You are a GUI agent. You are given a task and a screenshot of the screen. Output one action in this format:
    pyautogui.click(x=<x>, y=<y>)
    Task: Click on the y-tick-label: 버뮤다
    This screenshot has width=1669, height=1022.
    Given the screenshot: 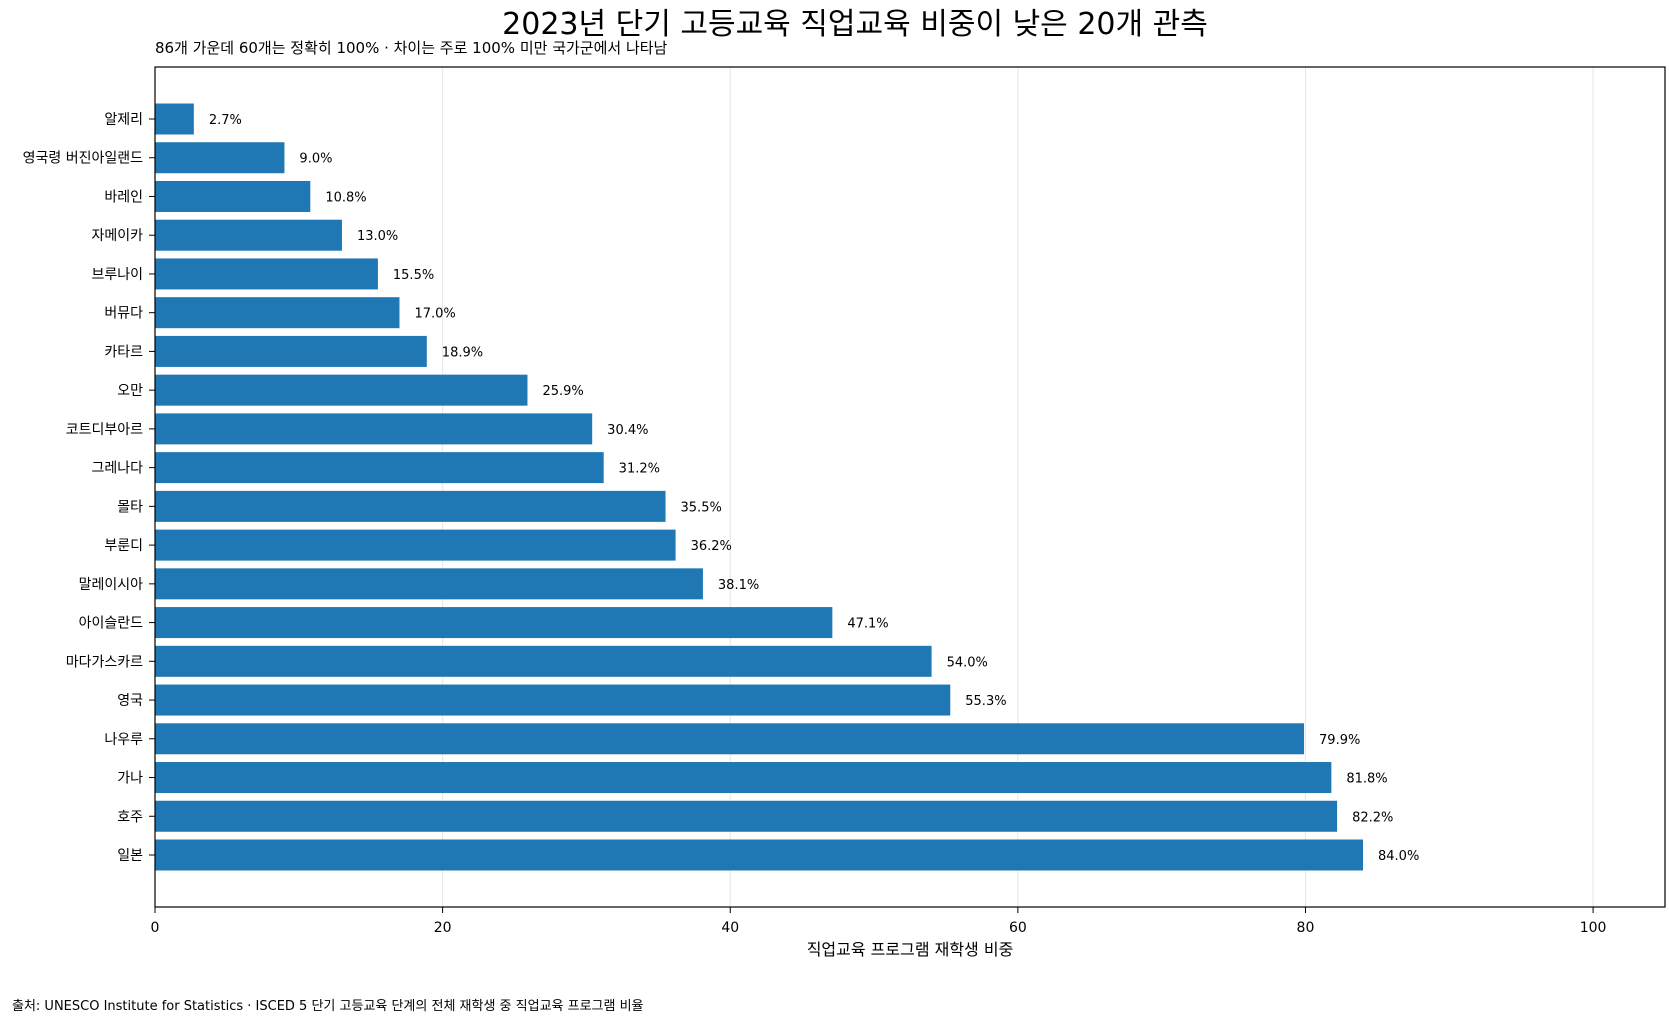 What is the action you would take?
    pyautogui.click(x=123, y=314)
    